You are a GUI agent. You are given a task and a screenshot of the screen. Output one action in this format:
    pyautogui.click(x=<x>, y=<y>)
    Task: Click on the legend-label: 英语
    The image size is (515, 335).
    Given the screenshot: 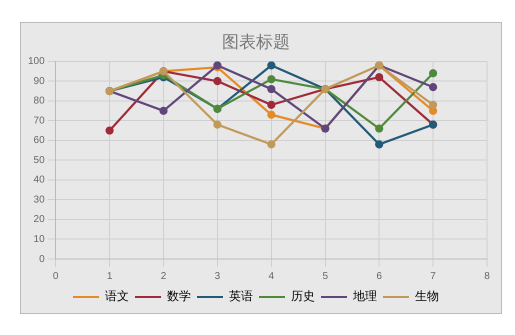 What is the action you would take?
    pyautogui.click(x=241, y=296)
    